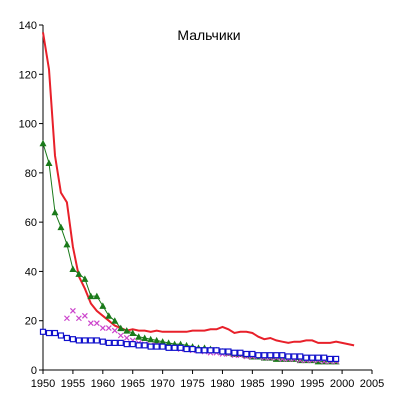 This screenshot has width=406, height=411. I want to click on x-tick-label: 1965, so click(132, 384).